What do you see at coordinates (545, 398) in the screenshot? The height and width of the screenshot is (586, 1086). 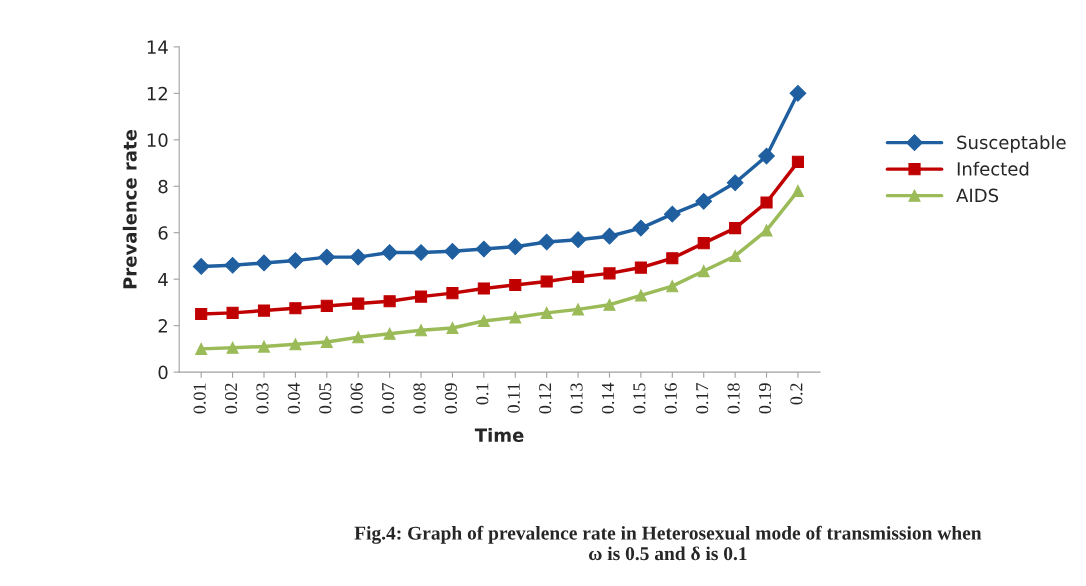 I see `x-tick-label: 0.12` at bounding box center [545, 398].